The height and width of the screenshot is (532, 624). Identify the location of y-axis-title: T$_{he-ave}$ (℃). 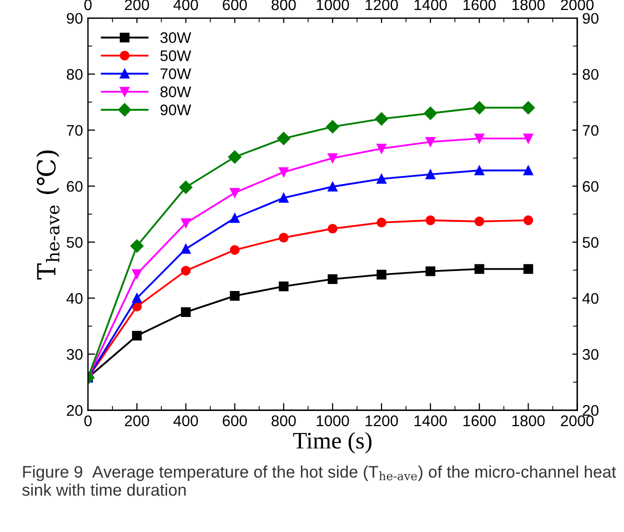
(48, 215).